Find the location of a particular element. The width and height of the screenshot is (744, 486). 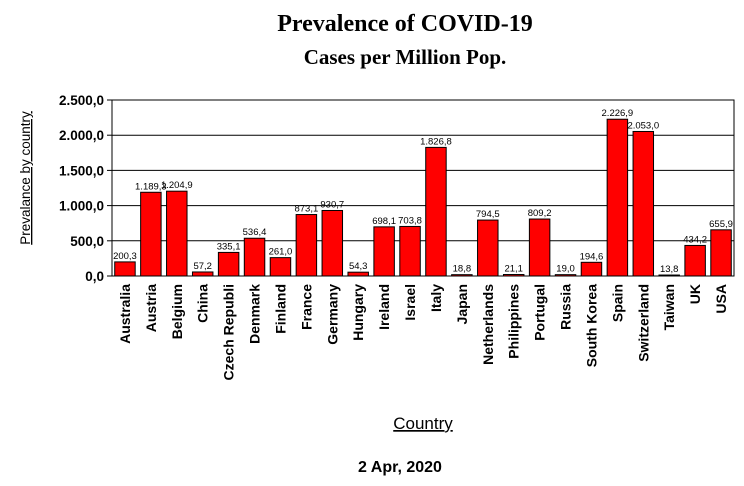

x-axis-label: Country is located at coordinates (423, 423).